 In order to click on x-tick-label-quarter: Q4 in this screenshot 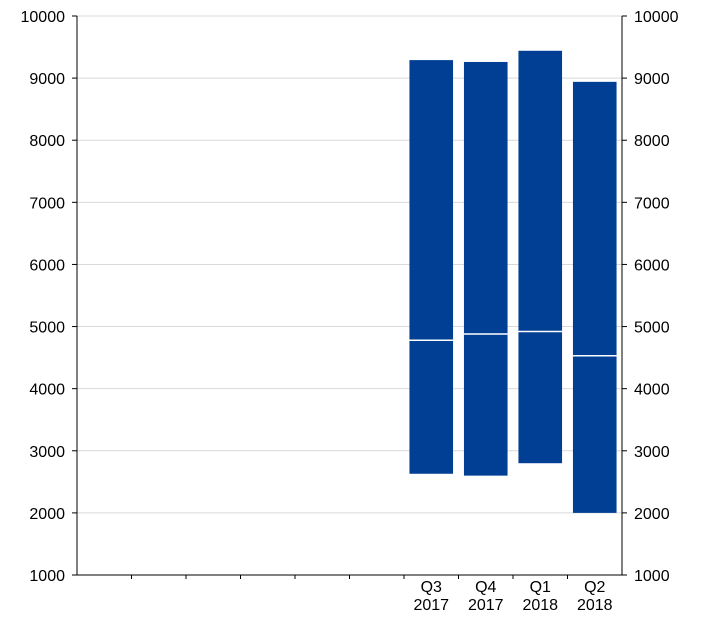, I will do `click(485, 587)`.